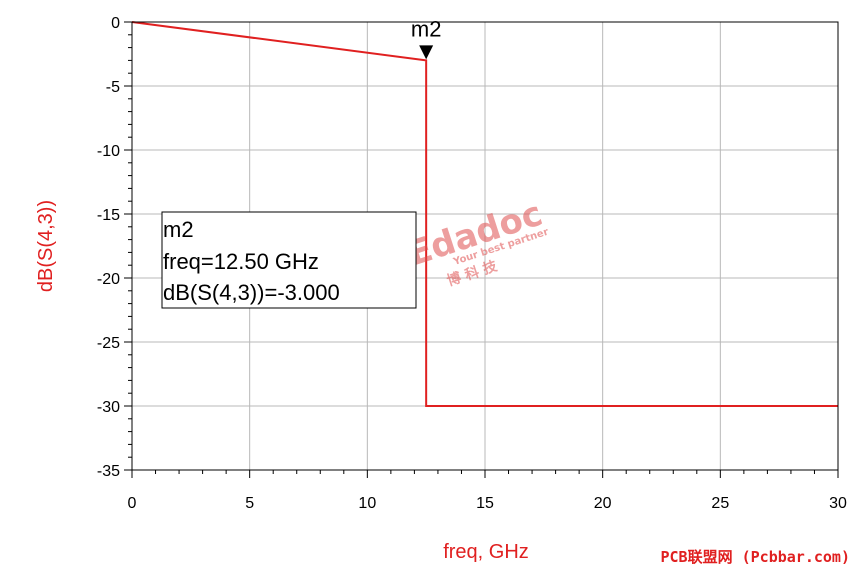  I want to click on y-tick-label: -10, so click(108, 151).